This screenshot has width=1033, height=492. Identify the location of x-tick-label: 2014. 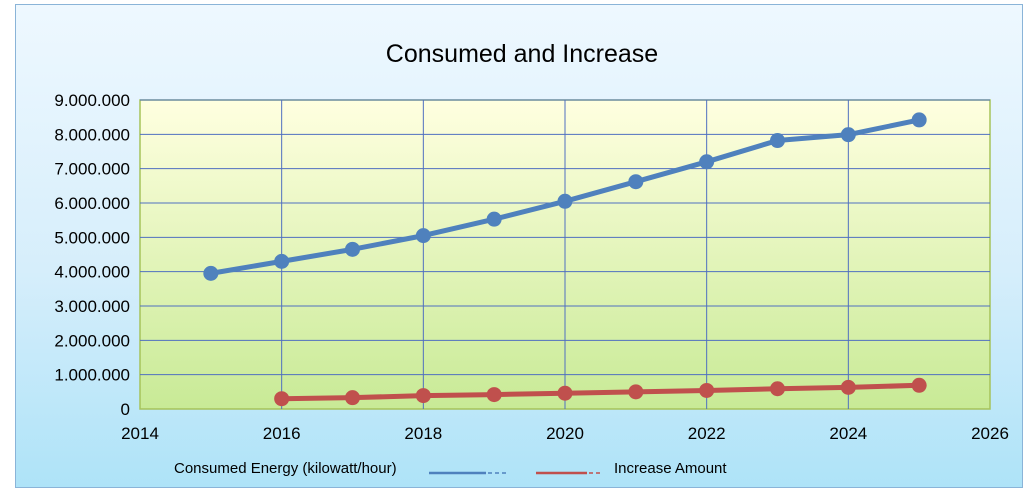
(140, 433).